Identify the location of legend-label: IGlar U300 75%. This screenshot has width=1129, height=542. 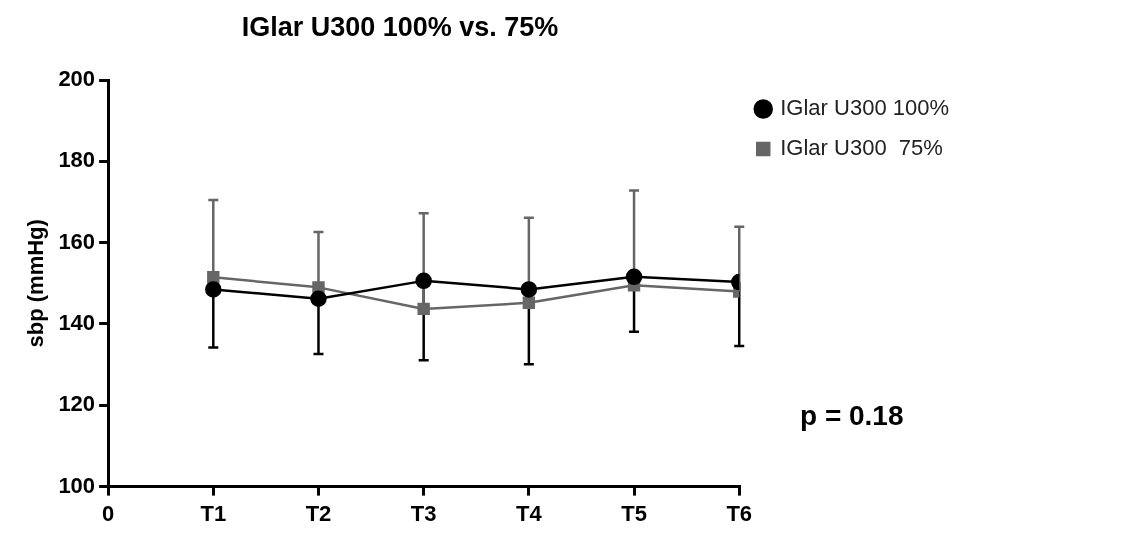
(861, 148).